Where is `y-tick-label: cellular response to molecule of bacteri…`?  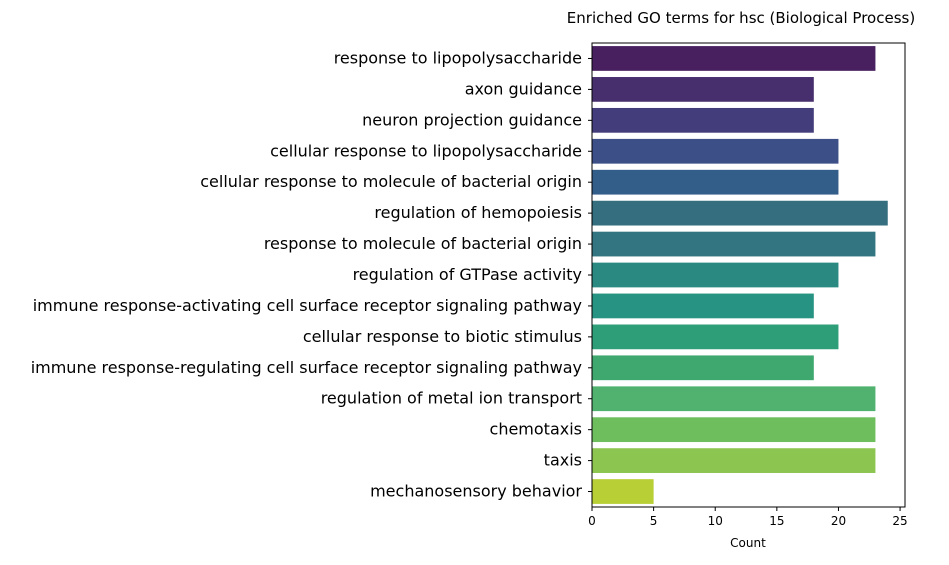
y-tick-label: cellular response to molecule of bacteri… is located at coordinates (391, 181).